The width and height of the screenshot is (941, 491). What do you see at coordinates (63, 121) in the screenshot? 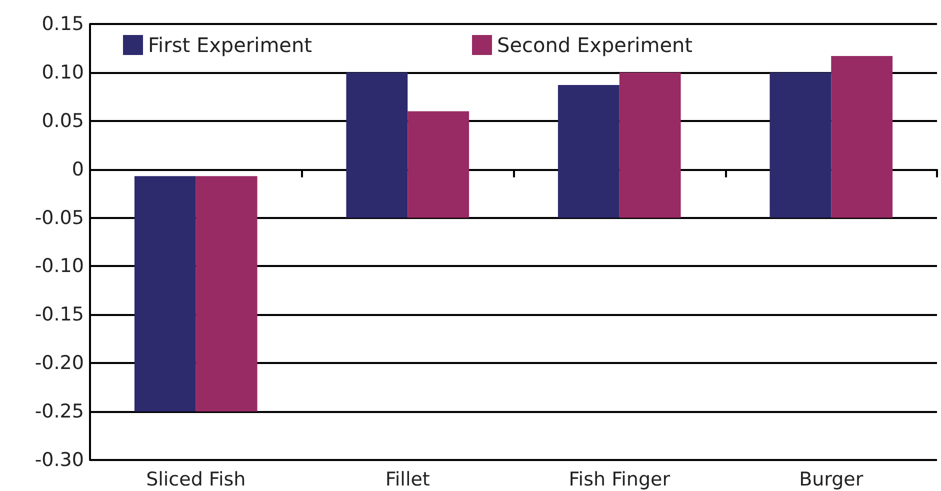
I see `y-tick-label: 0.05` at bounding box center [63, 121].